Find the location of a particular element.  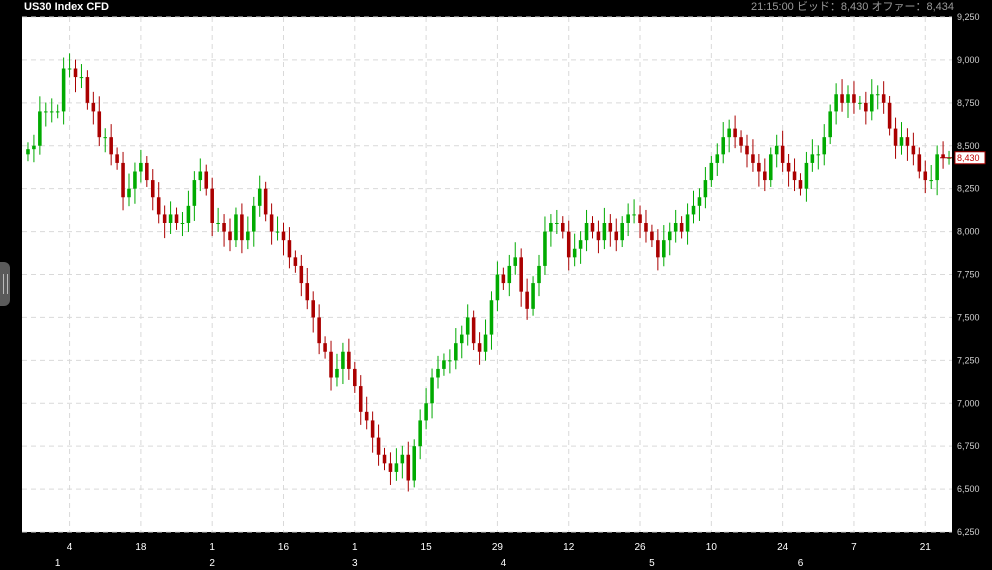

y-tick-label: 6,750 is located at coordinates (968, 446).